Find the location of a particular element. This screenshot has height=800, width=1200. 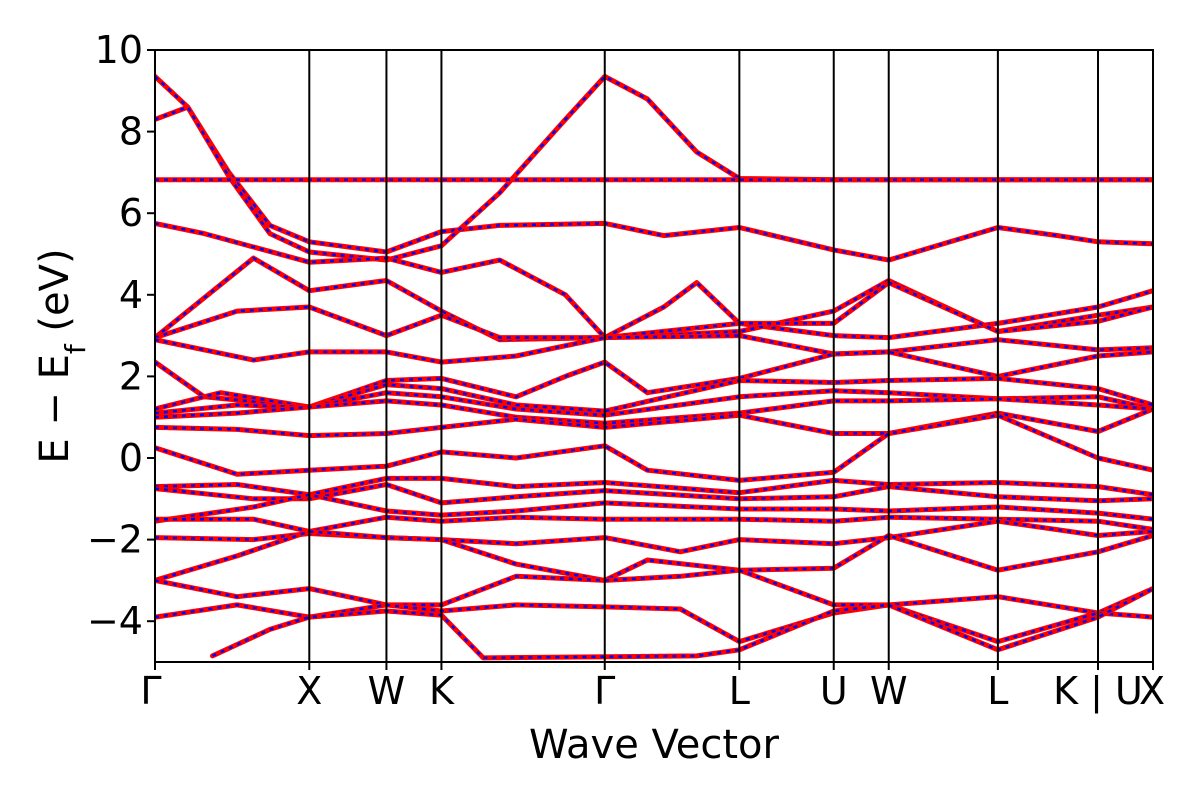

y-tick-label: −2 is located at coordinates (115, 540).